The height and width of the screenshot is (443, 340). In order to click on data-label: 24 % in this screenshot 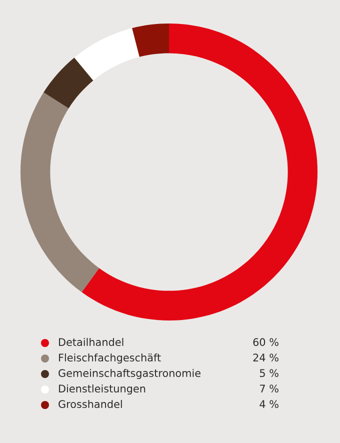, I will do `click(265, 358)`.